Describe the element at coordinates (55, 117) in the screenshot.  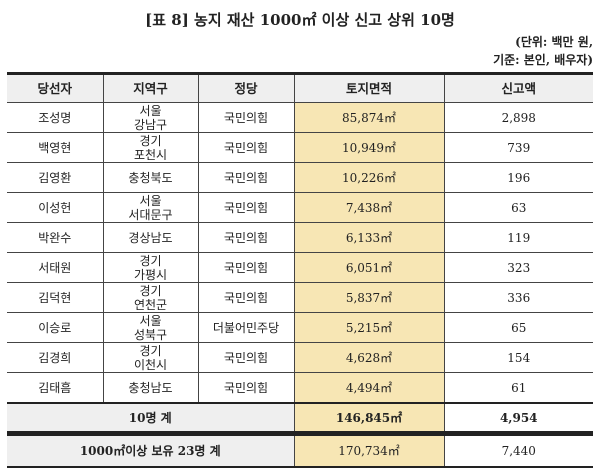
I see `cell-name: 조성명` at that location.